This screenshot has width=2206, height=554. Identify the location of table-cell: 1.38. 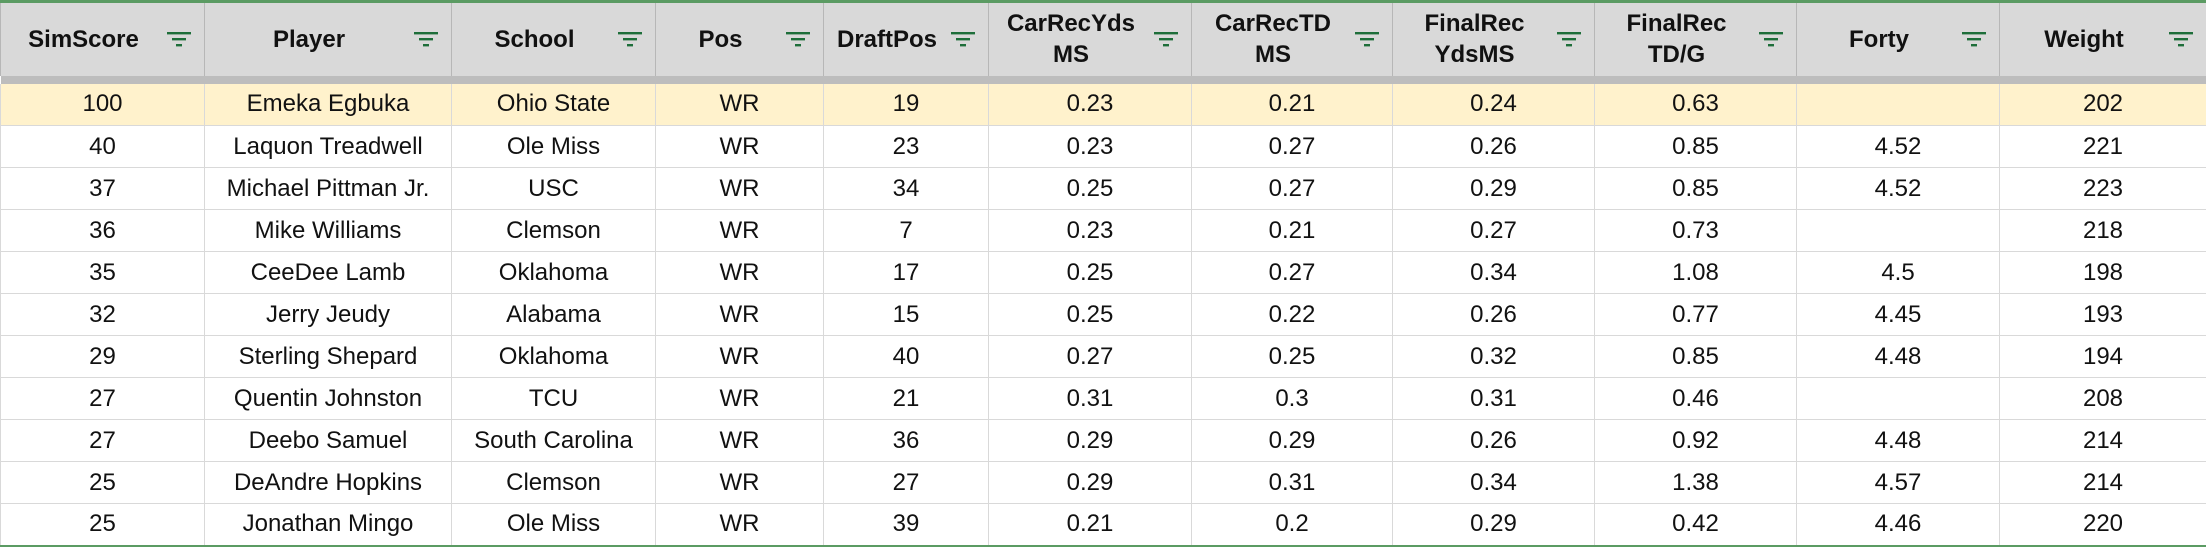
(1695, 482).